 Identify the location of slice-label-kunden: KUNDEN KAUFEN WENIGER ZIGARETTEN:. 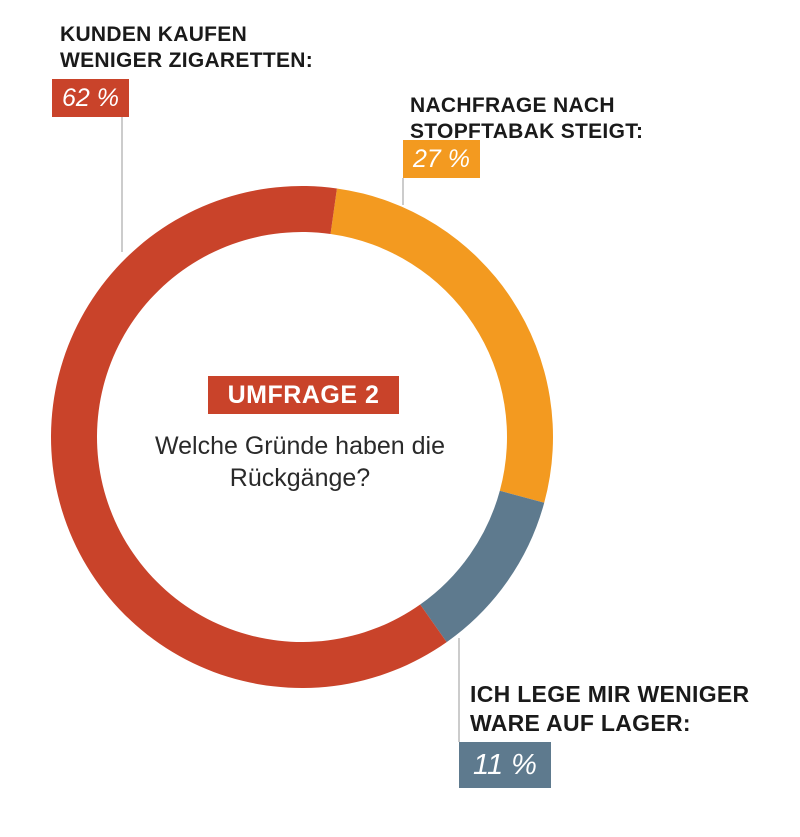
(186, 48).